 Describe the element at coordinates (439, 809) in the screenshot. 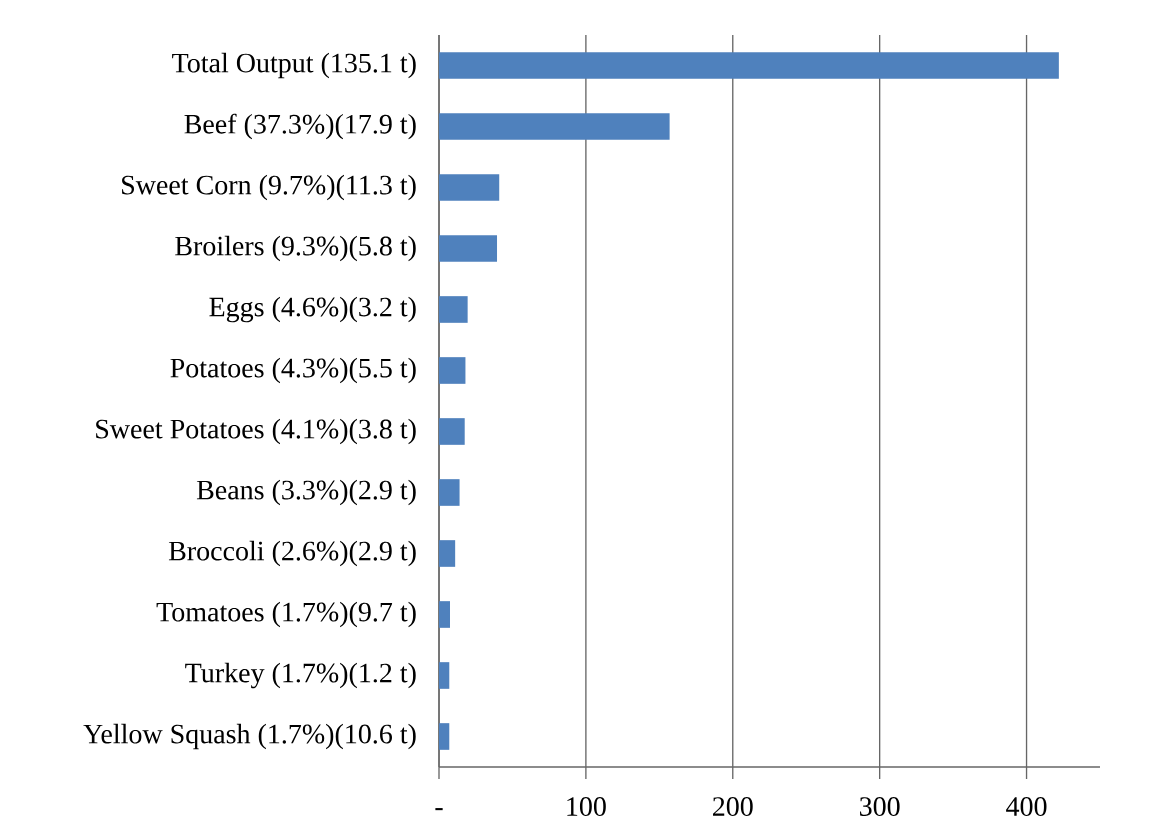

I see `x-tick-label: -` at that location.